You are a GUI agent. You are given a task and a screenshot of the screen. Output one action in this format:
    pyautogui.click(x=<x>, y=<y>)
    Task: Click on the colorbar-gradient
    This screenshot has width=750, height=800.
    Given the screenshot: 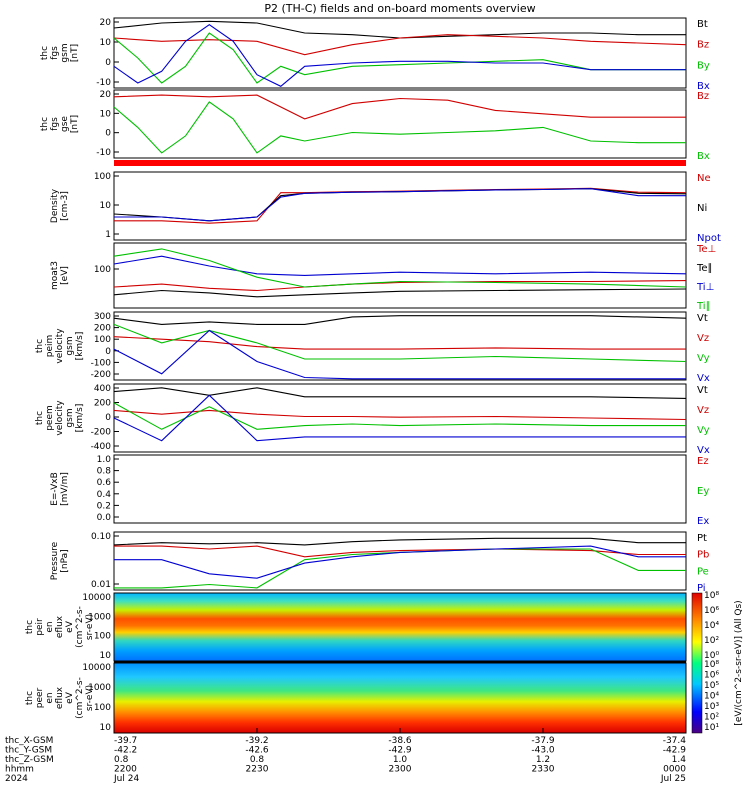 What is the action you would take?
    pyautogui.click(x=697, y=663)
    